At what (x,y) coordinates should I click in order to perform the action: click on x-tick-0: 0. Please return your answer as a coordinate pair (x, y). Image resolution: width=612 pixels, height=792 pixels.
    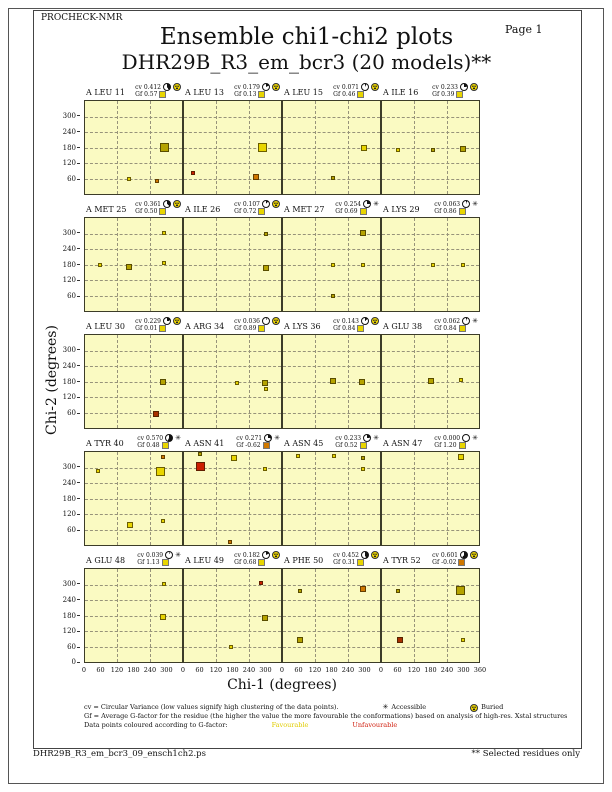
    Looking at the image, I should click on (84, 670).